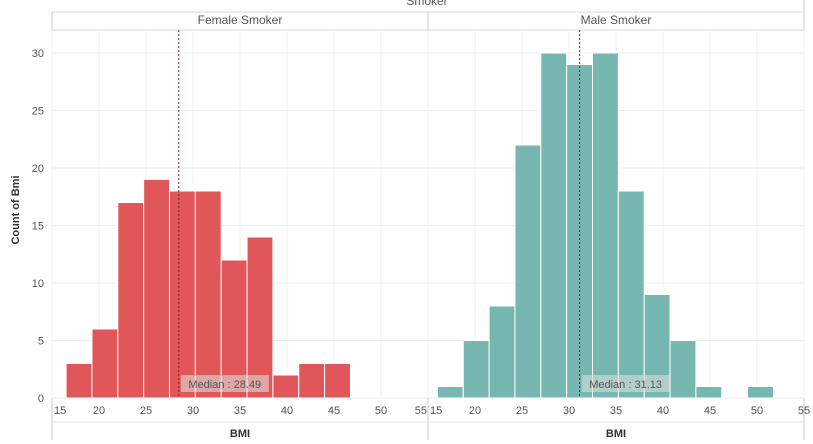 This screenshot has width=813, height=444. What do you see at coordinates (41, 342) in the screenshot?
I see `y-tick-label: 5` at bounding box center [41, 342].